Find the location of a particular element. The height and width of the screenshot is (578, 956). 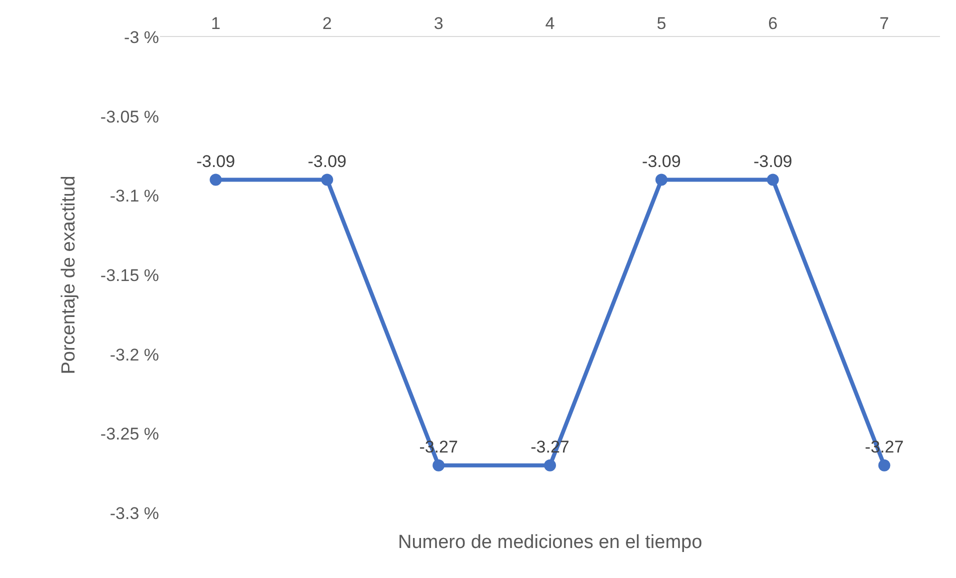

y-axis-title: Porcentaje de exactitud is located at coordinates (69, 275).